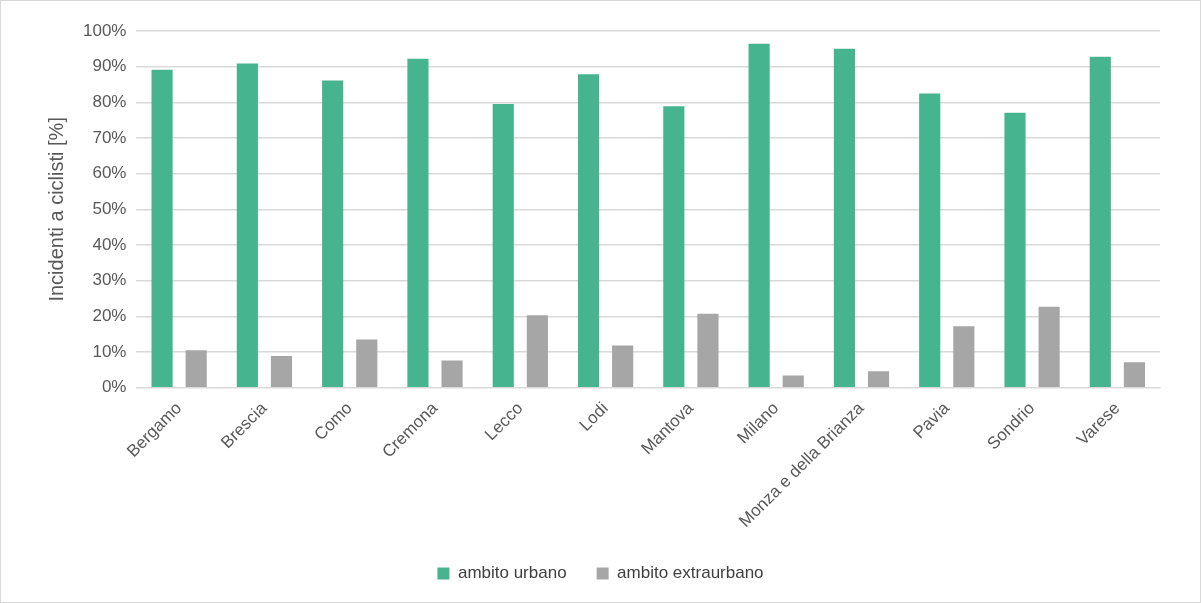 This screenshot has height=603, width=1201. What do you see at coordinates (109, 208) in the screenshot?
I see `y-tick-label: 50%` at bounding box center [109, 208].